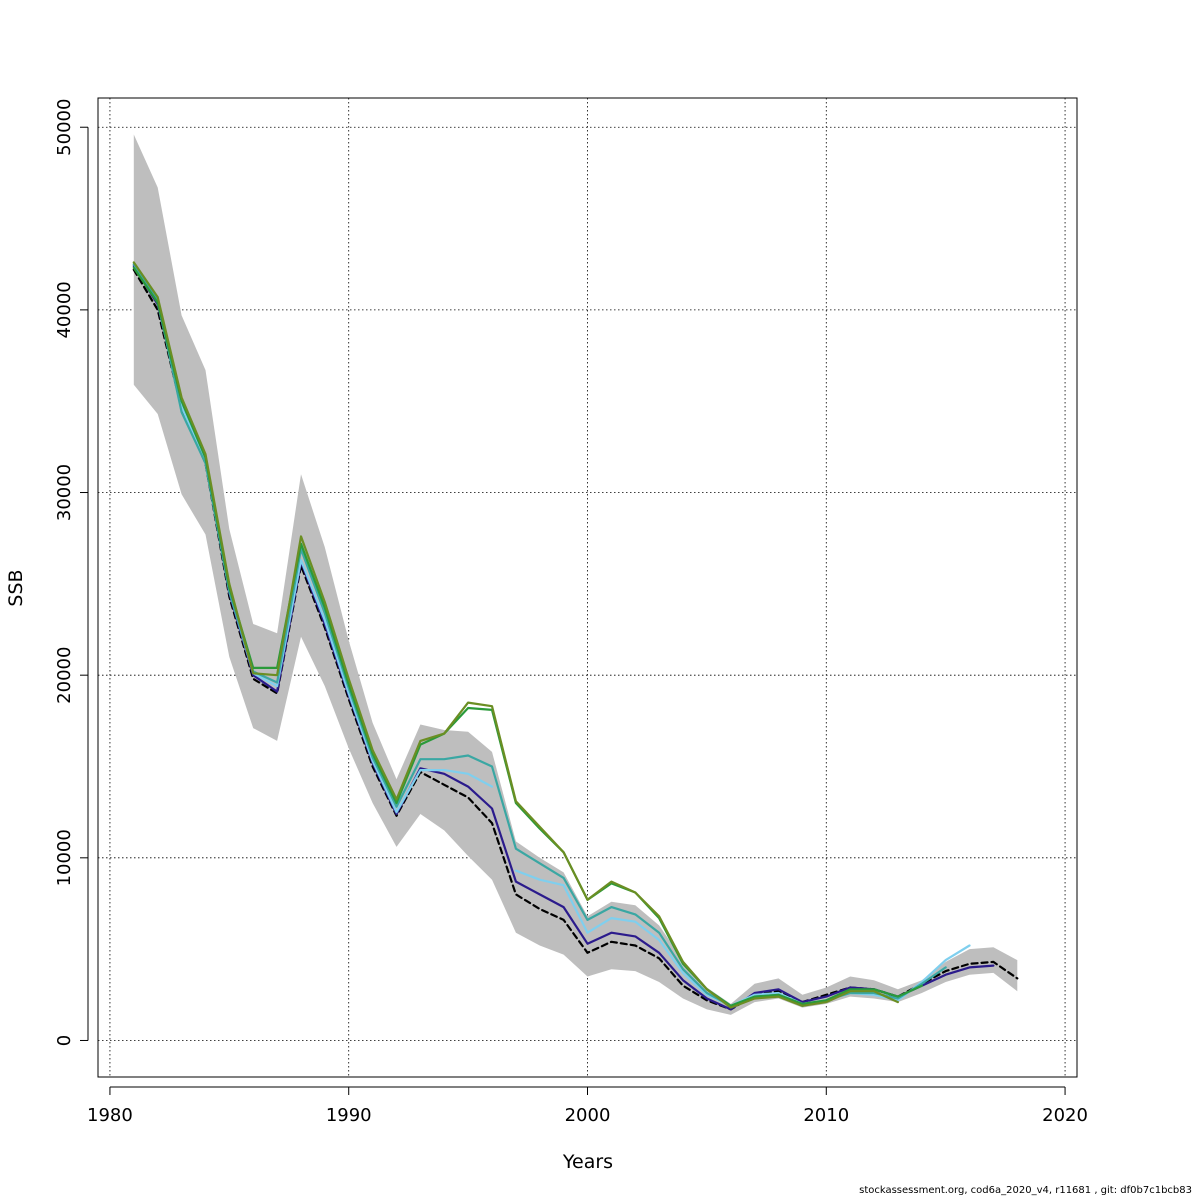 The width and height of the screenshot is (1200, 1200). What do you see at coordinates (587, 1162) in the screenshot?
I see `x-axis-title: Years` at bounding box center [587, 1162].